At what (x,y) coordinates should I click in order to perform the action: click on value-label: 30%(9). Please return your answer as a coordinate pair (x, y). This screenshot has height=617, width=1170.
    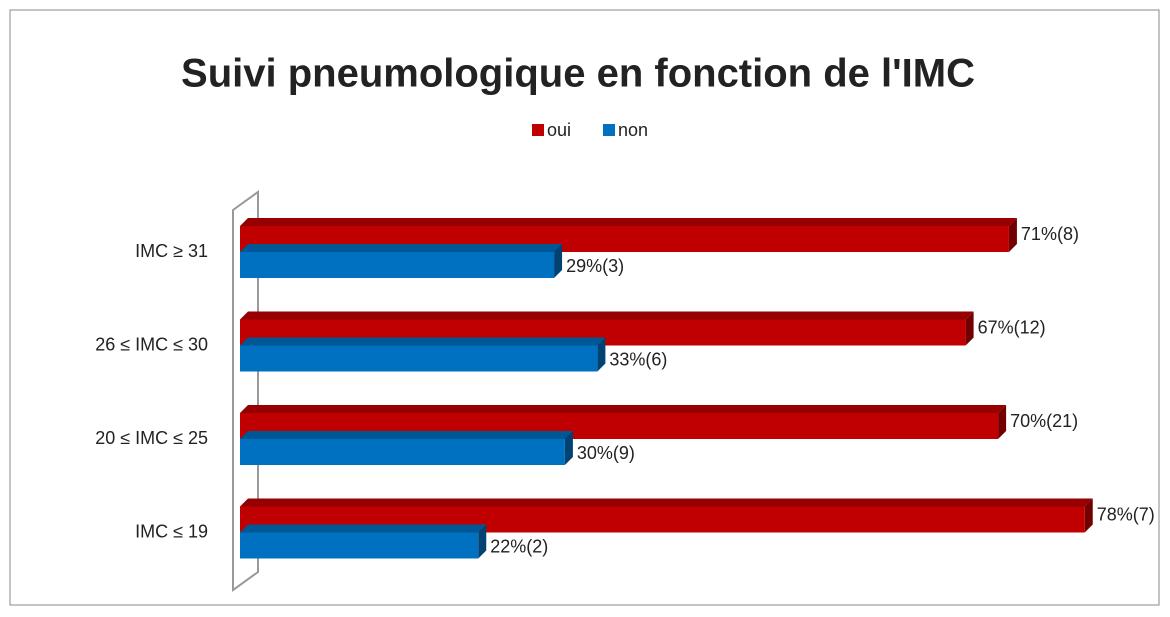
    Looking at the image, I should click on (606, 453).